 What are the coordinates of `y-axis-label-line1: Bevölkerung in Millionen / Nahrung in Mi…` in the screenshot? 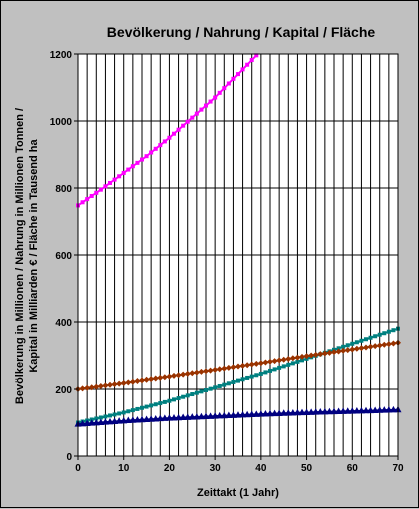 It's located at (20, 256).